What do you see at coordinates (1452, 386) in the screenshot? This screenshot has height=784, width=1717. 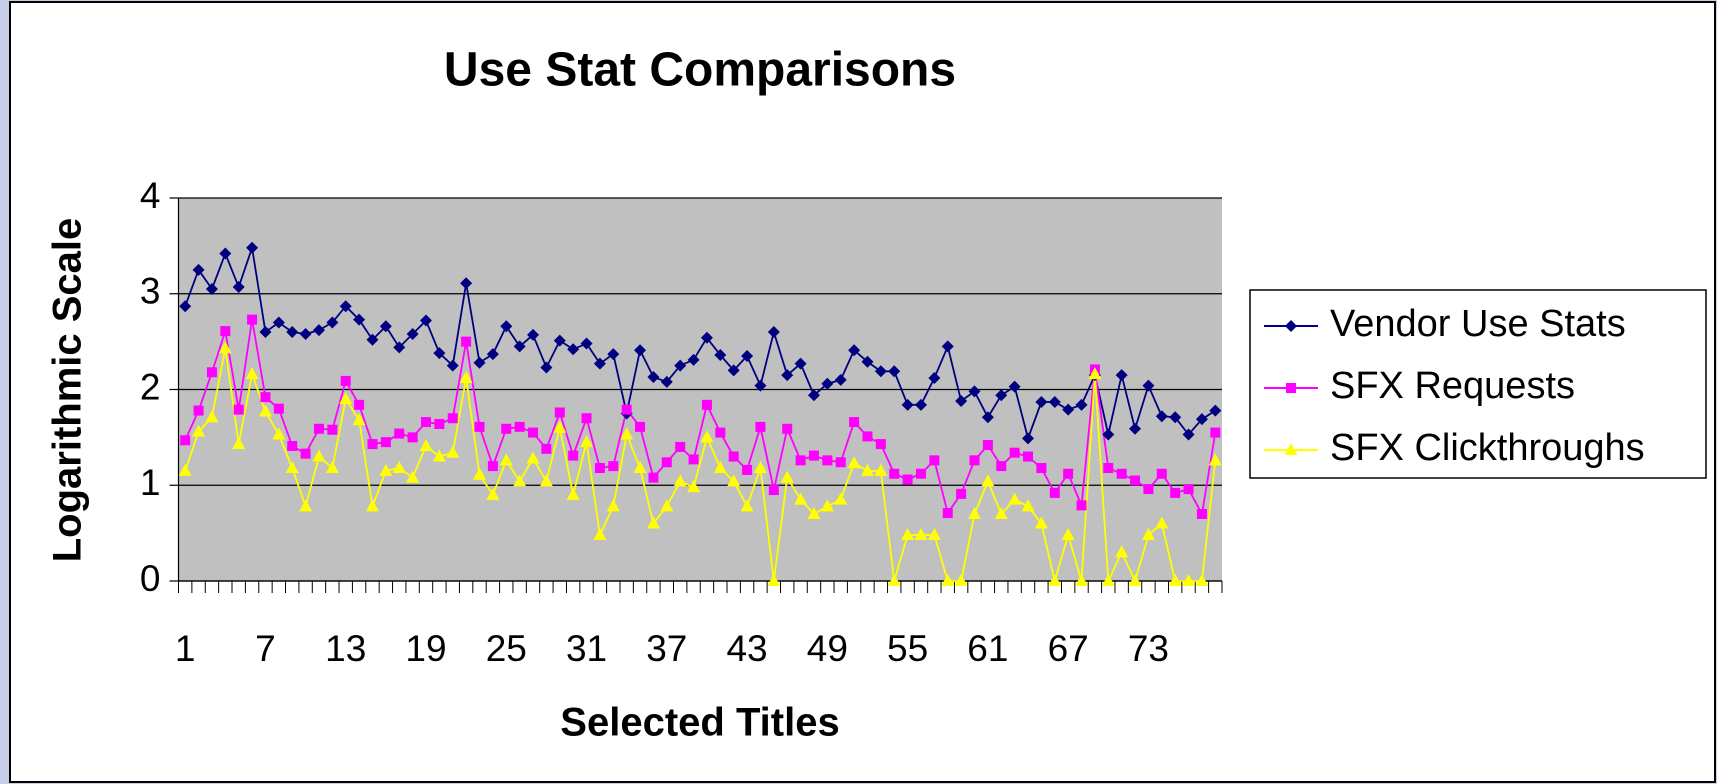 I see `legend-label: SFX Requests` at bounding box center [1452, 386].